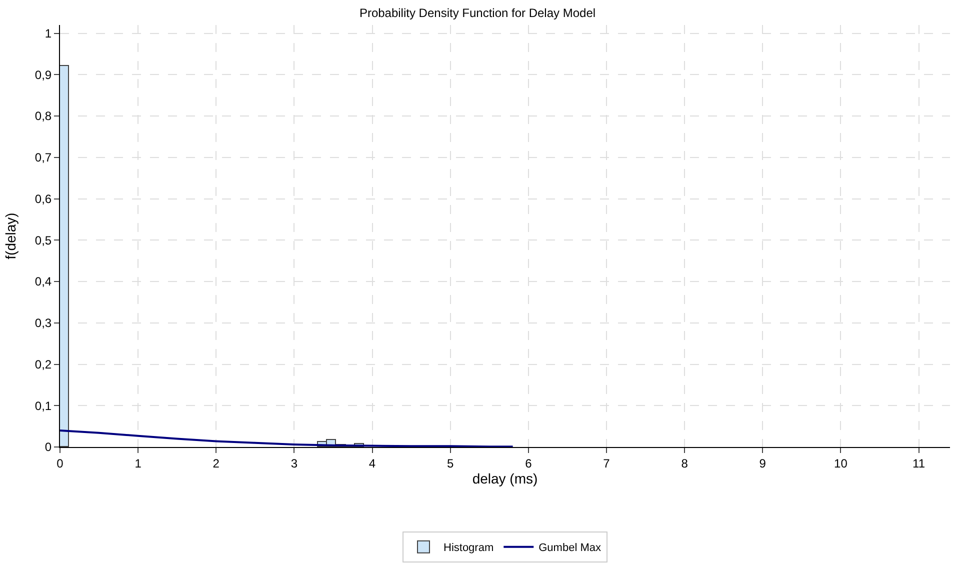  I want to click on x-tick-label: 10, so click(841, 463).